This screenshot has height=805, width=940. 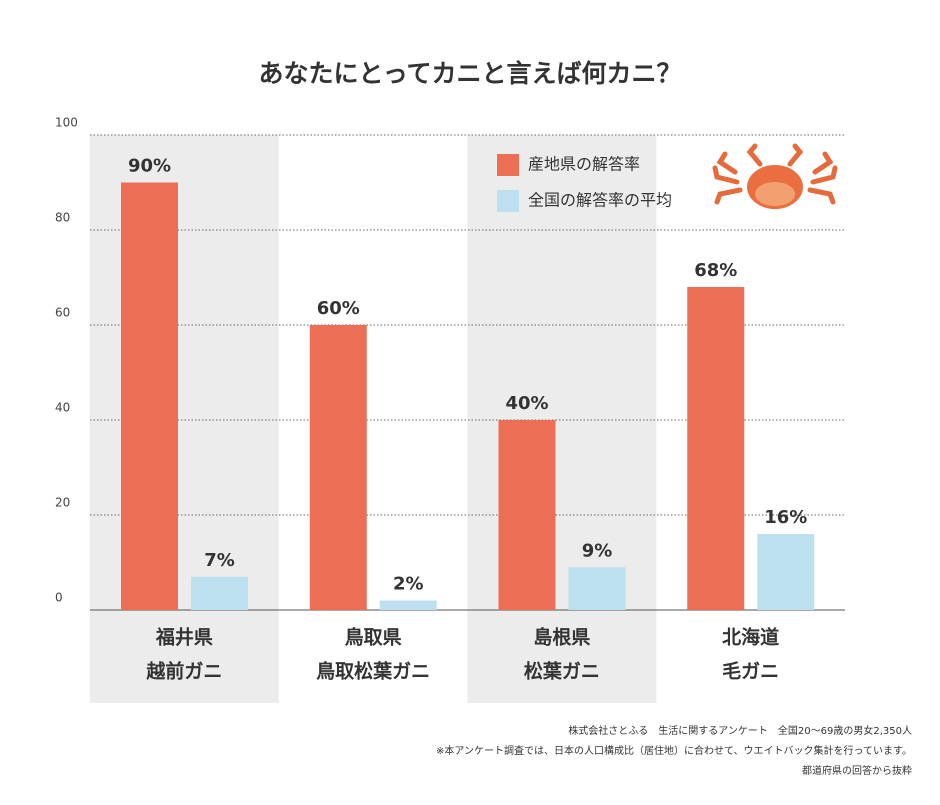 I want to click on value-label: 90%, so click(x=149, y=166).